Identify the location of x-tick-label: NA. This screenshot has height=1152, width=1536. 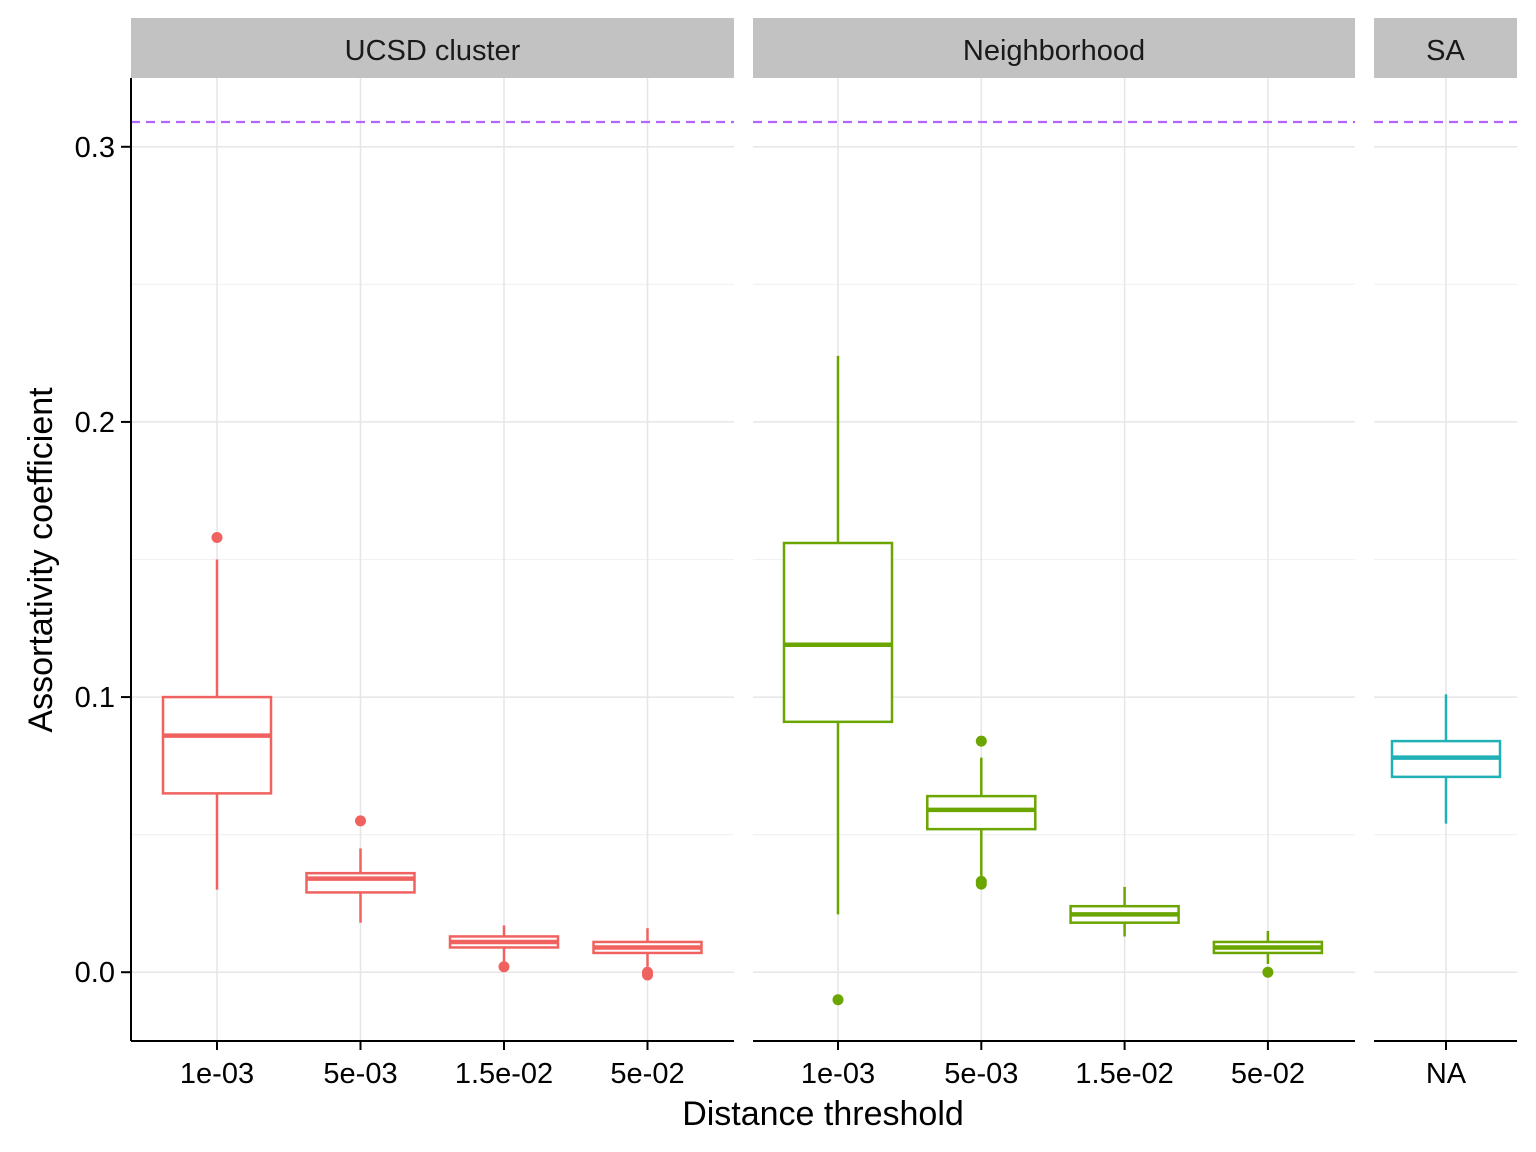
(1446, 1074).